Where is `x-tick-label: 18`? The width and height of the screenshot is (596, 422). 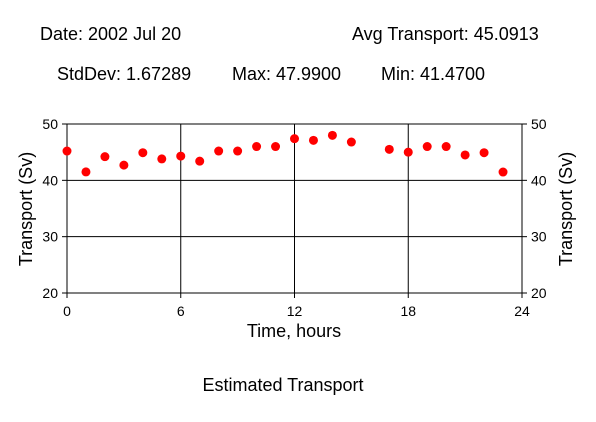
x-tick-label: 18 is located at coordinates (408, 311).